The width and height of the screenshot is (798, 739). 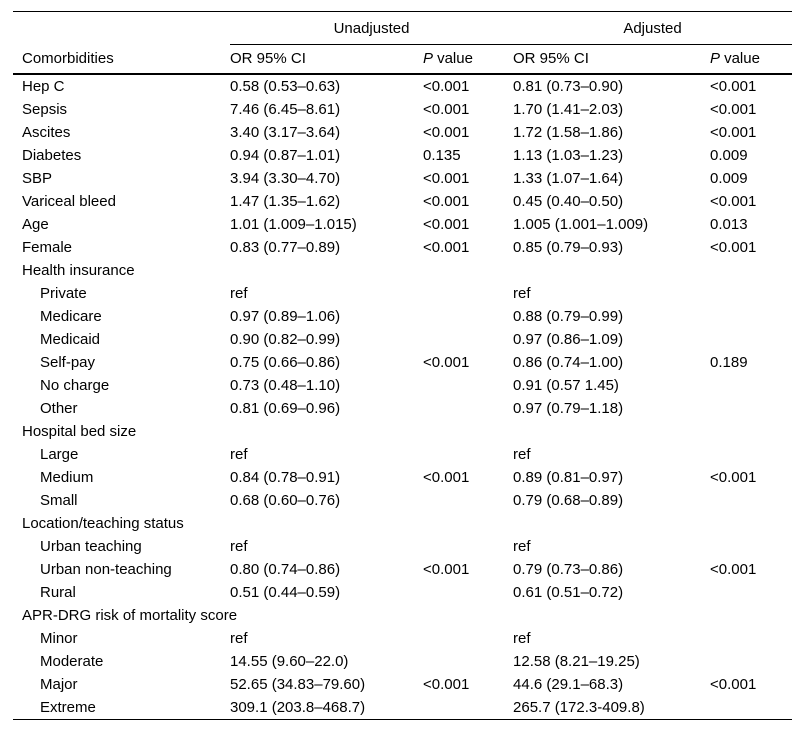 What do you see at coordinates (402, 431) in the screenshot?
I see `table-row: Hospital bed size` at bounding box center [402, 431].